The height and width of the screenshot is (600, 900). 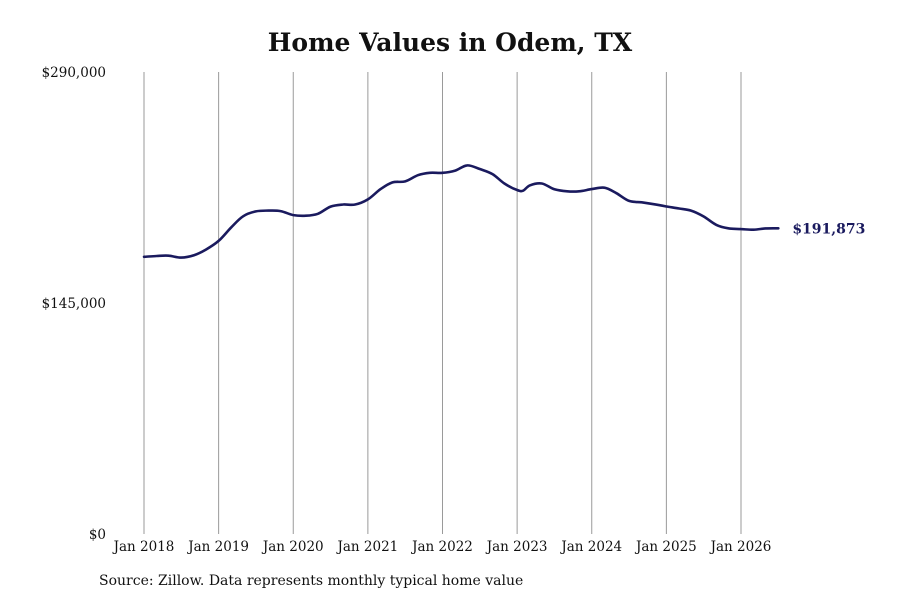 I want to click on x-tick-label: Jan 2026, so click(x=740, y=547).